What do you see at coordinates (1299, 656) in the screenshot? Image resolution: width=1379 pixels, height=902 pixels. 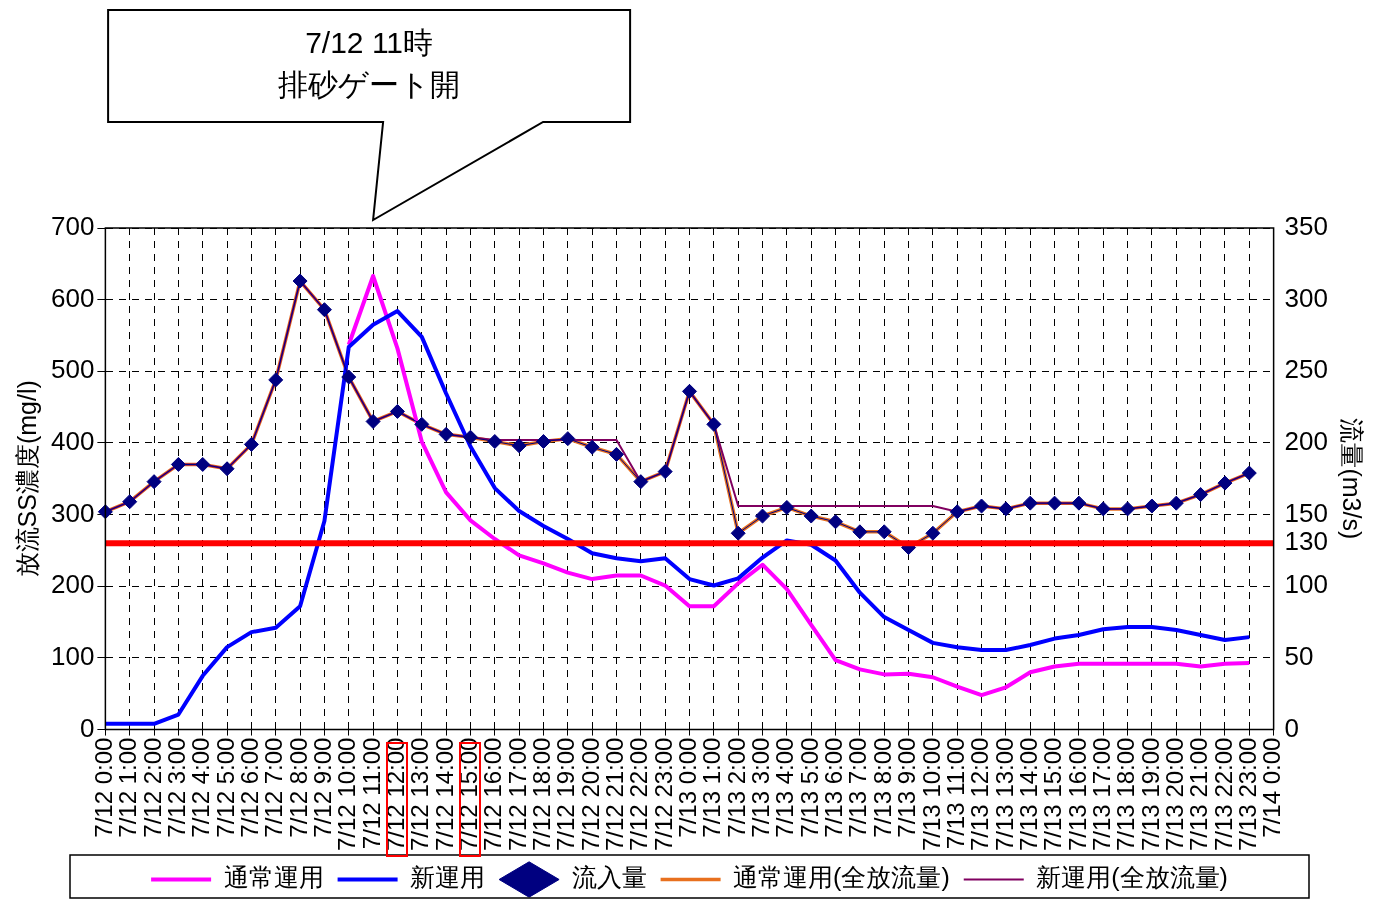 I see `y2-tick-label: 50` at bounding box center [1299, 656].